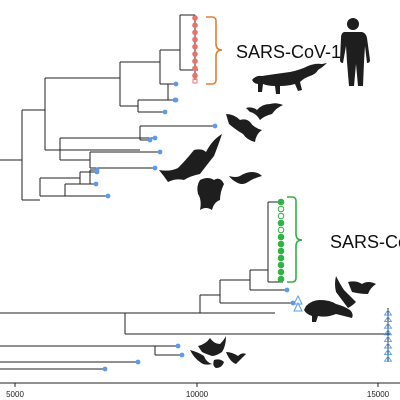 This screenshot has height=400, width=400. I want to click on sars-cov-1-tips, so click(195, 49).